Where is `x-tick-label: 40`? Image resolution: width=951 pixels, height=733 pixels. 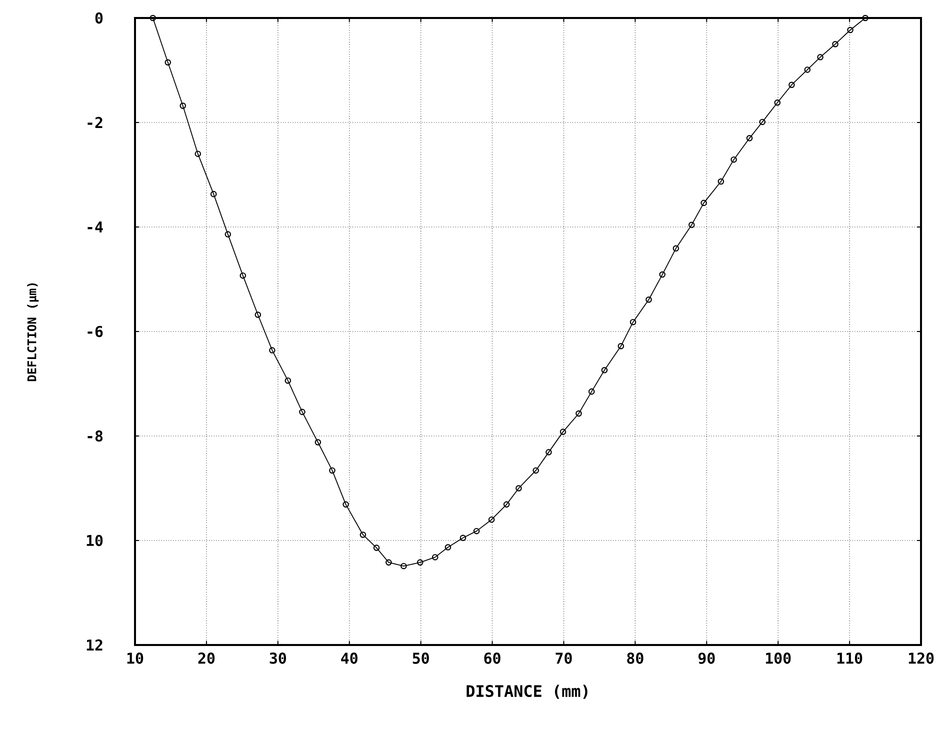 x-tick-label: 40 is located at coordinates (349, 658).